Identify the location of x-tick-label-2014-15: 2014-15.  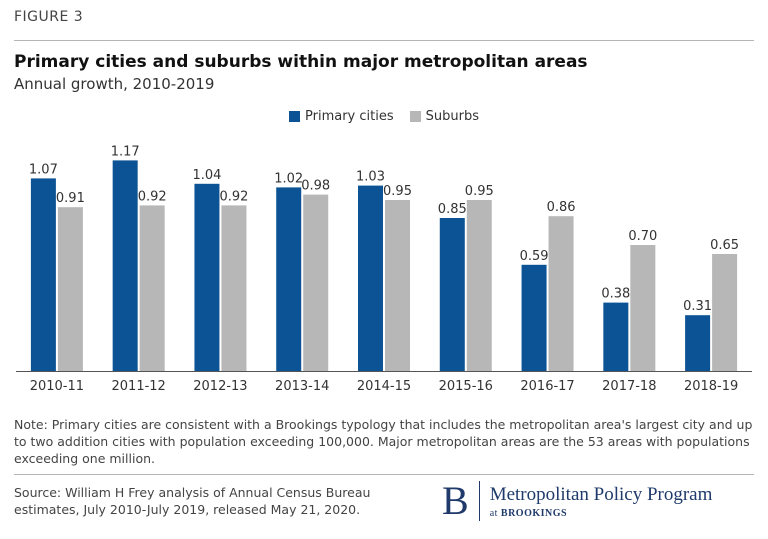
(384, 386).